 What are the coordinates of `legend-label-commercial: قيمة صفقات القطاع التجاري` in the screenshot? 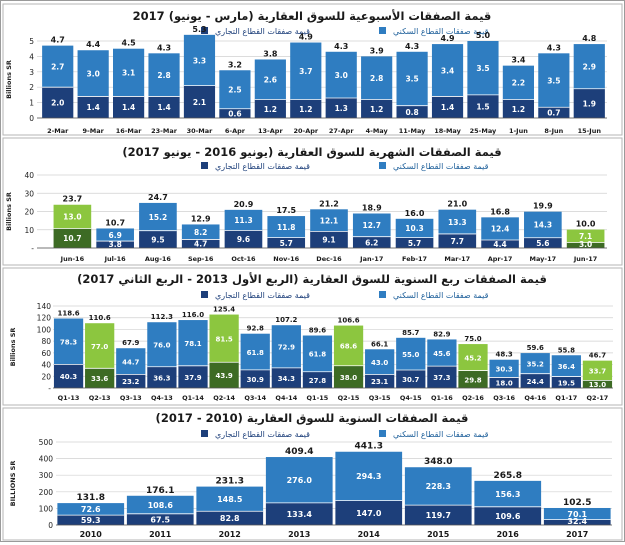 It's located at (262, 166).